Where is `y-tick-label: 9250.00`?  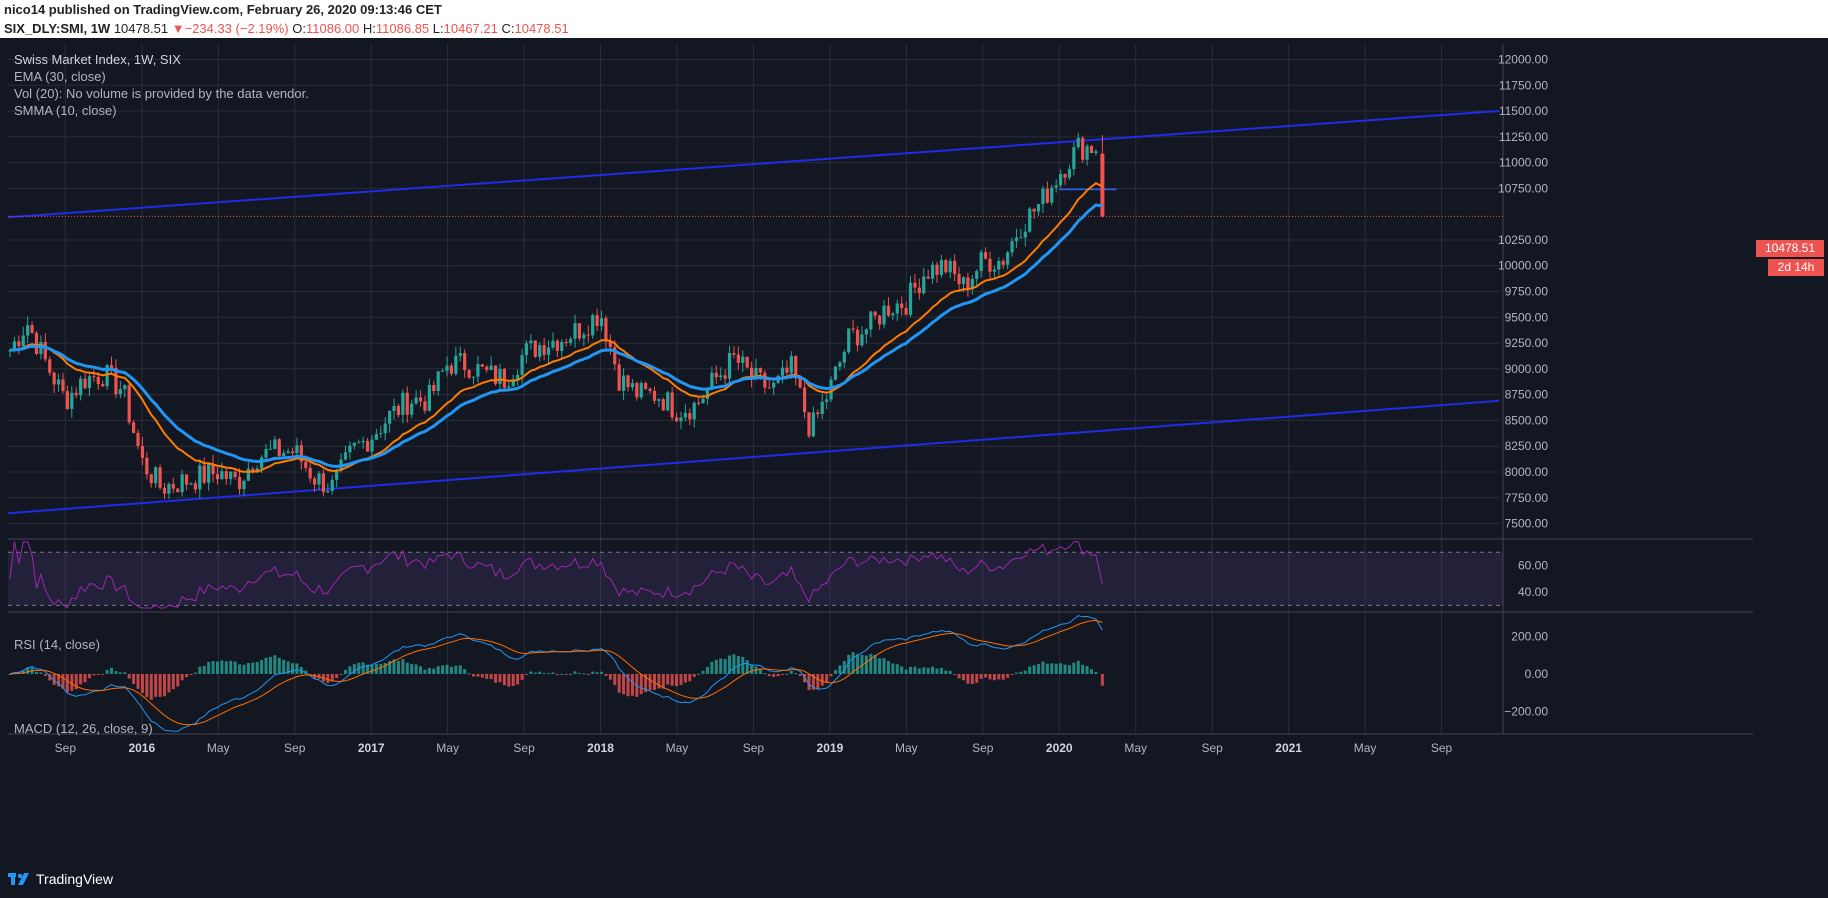 y-tick-label: 9250.00 is located at coordinates (1527, 343).